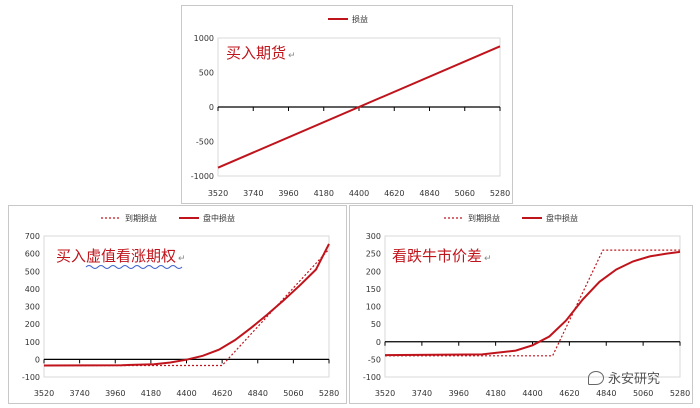 Image resolution: width=700 pixels, height=408 pixels. What do you see at coordinates (373, 254) in the screenshot?
I see `y-tick-label: 250` at bounding box center [373, 254].